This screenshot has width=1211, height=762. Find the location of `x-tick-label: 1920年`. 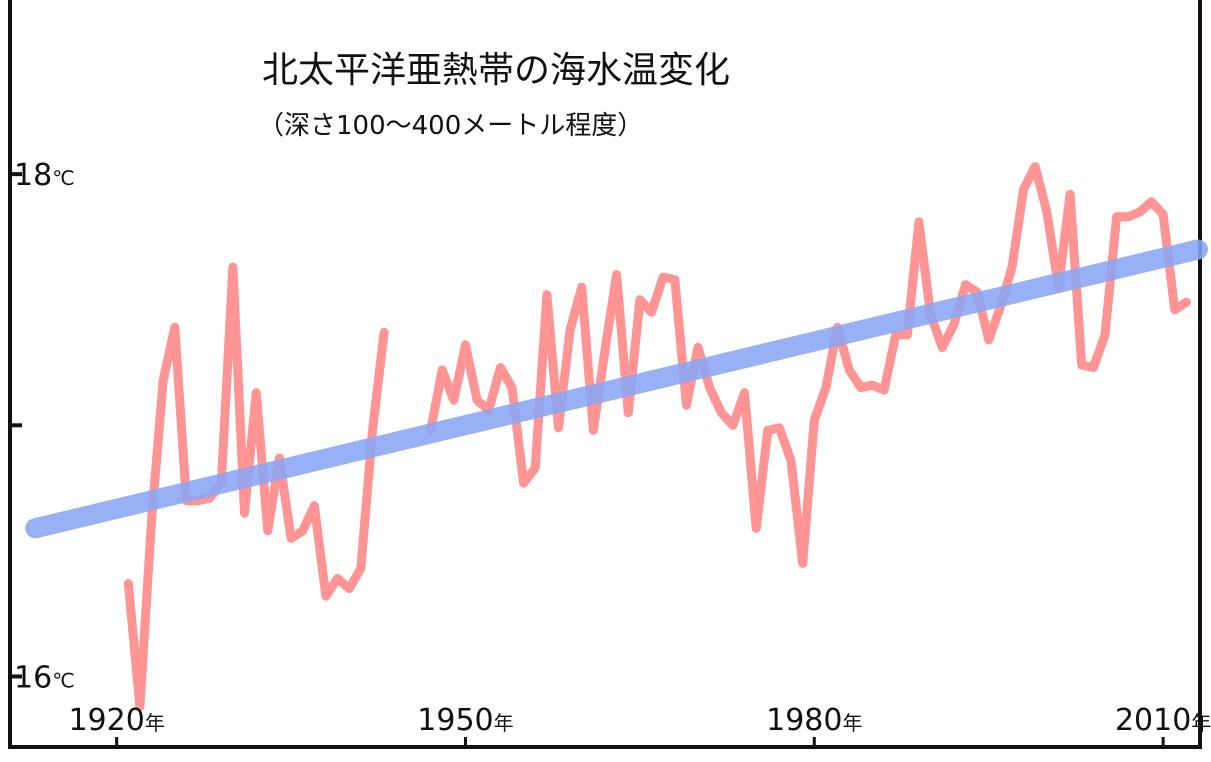

x-tick-label: 1920年 is located at coordinates (116, 720).